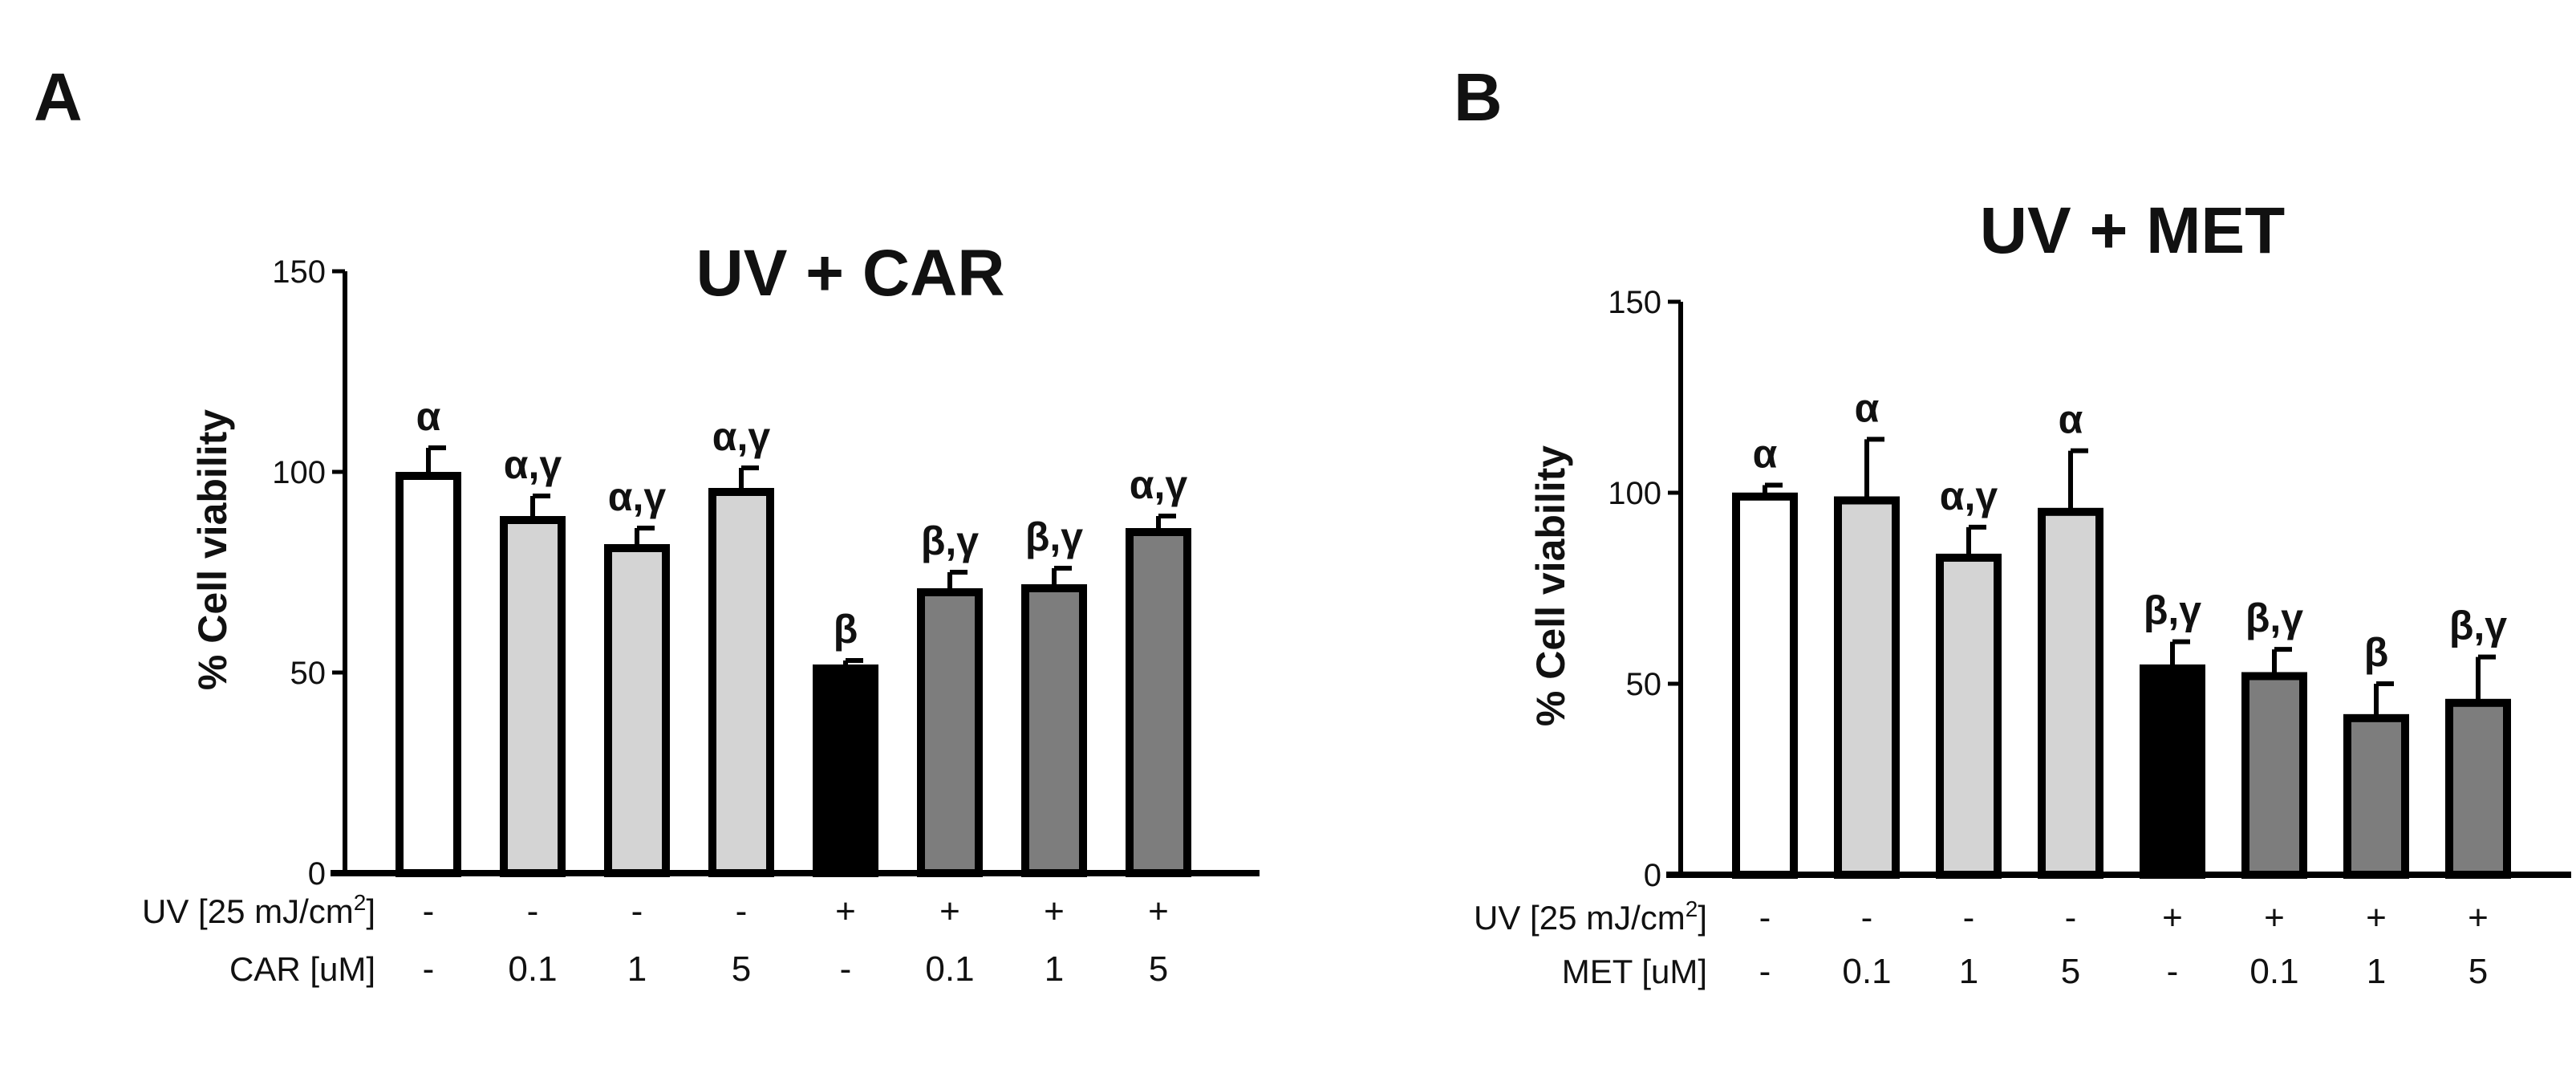  What do you see at coordinates (1652, 875) in the screenshot?
I see `y-tick-label-b-0: 0` at bounding box center [1652, 875].